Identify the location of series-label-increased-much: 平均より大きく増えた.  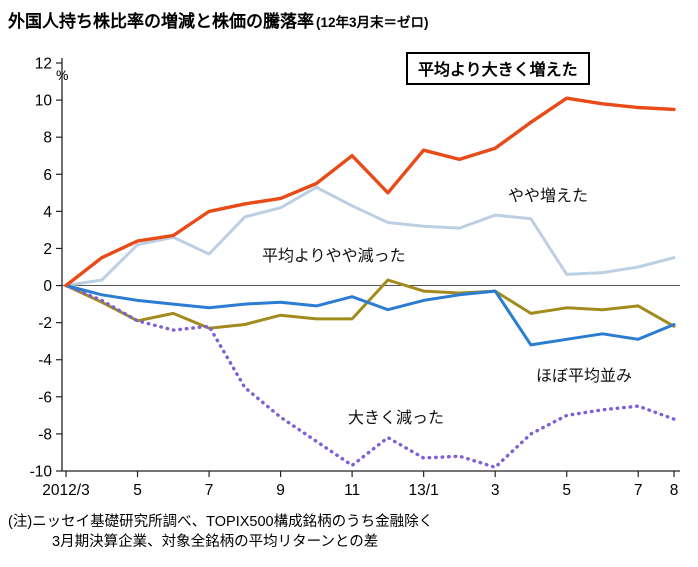
(498, 68).